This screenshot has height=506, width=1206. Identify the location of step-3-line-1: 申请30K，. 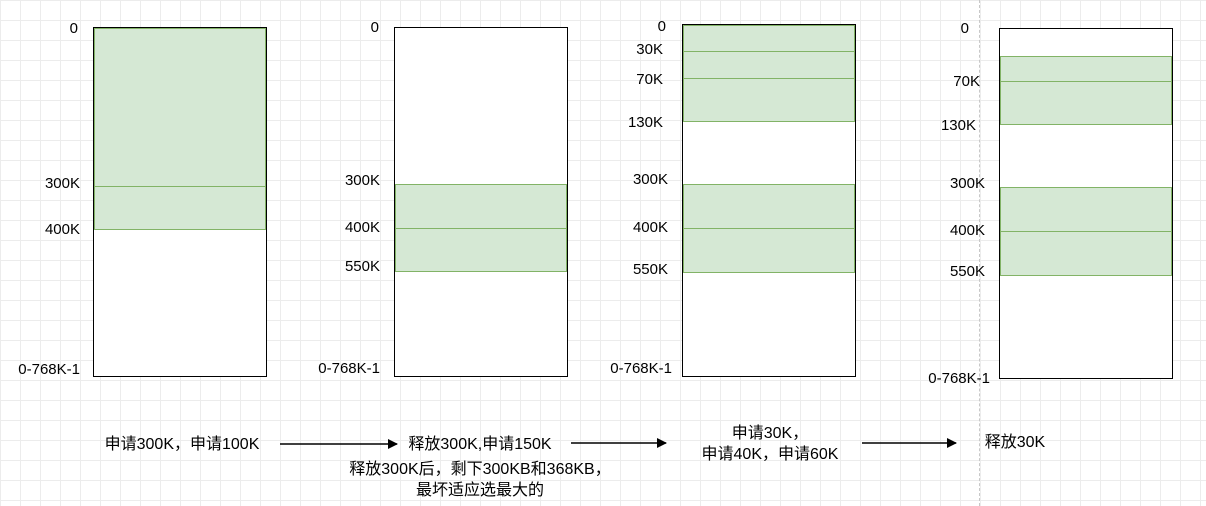
(770, 433).